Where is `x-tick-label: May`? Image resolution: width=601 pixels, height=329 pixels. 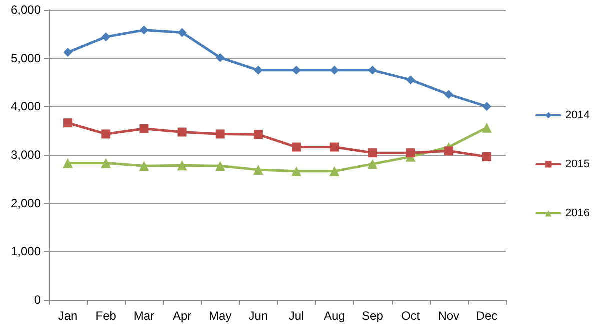
x-tick-label: May is located at coordinates (220, 316).